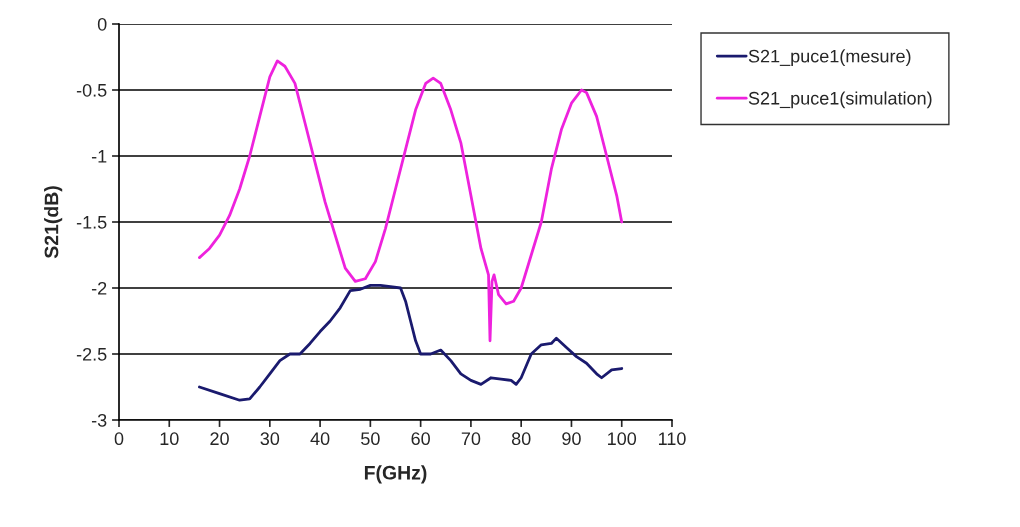 This screenshot has width=1020, height=527. Describe the element at coordinates (411, 342) in the screenshot. I see `line-series` at that location.